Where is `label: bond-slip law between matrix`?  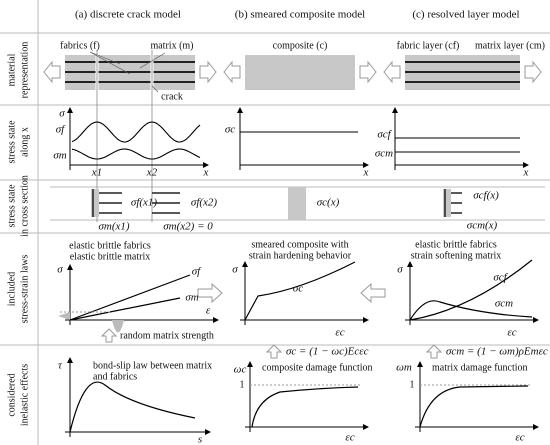 label: bond-slip law between matrix is located at coordinates (152, 365).